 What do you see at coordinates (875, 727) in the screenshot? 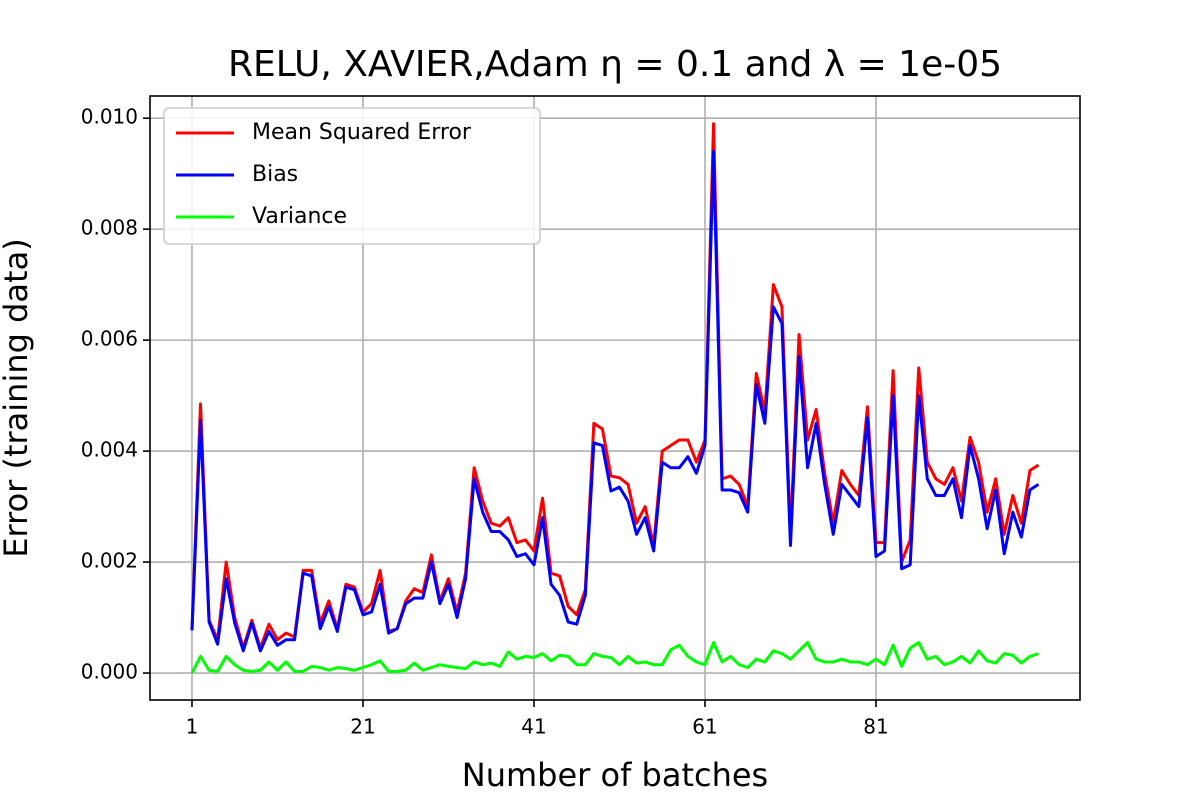
I see `x-tick-label: 81` at bounding box center [875, 727].